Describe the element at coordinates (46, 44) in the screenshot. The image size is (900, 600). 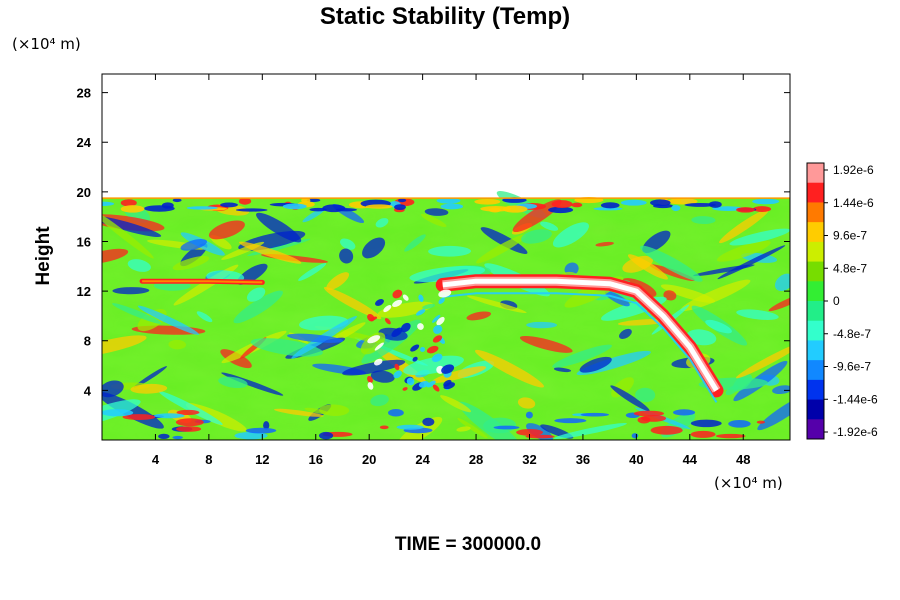
I see `y-axis-unit: (×10⁴ m)` at that location.